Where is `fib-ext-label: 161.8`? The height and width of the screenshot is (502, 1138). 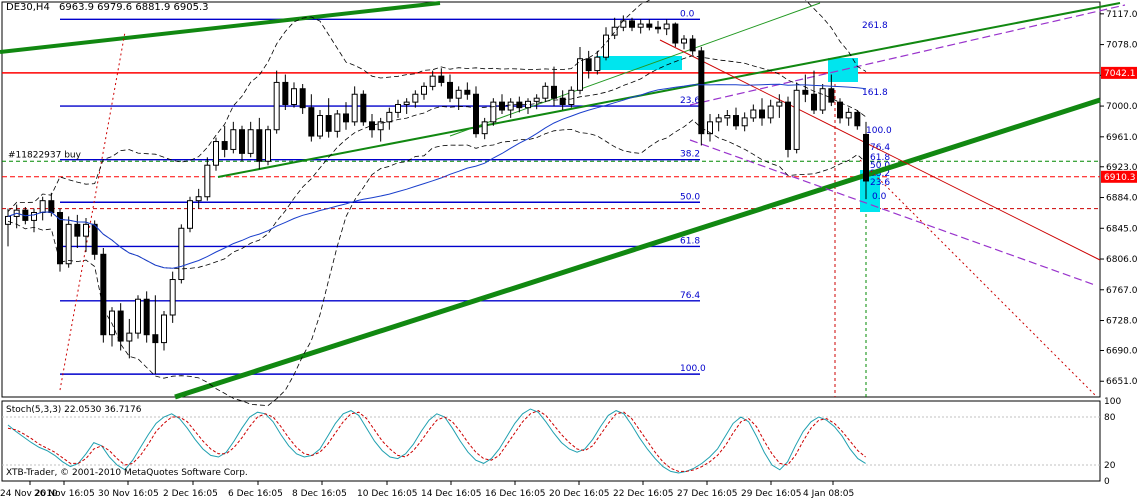 fib-ext-label: 161.8 is located at coordinates (875, 93).